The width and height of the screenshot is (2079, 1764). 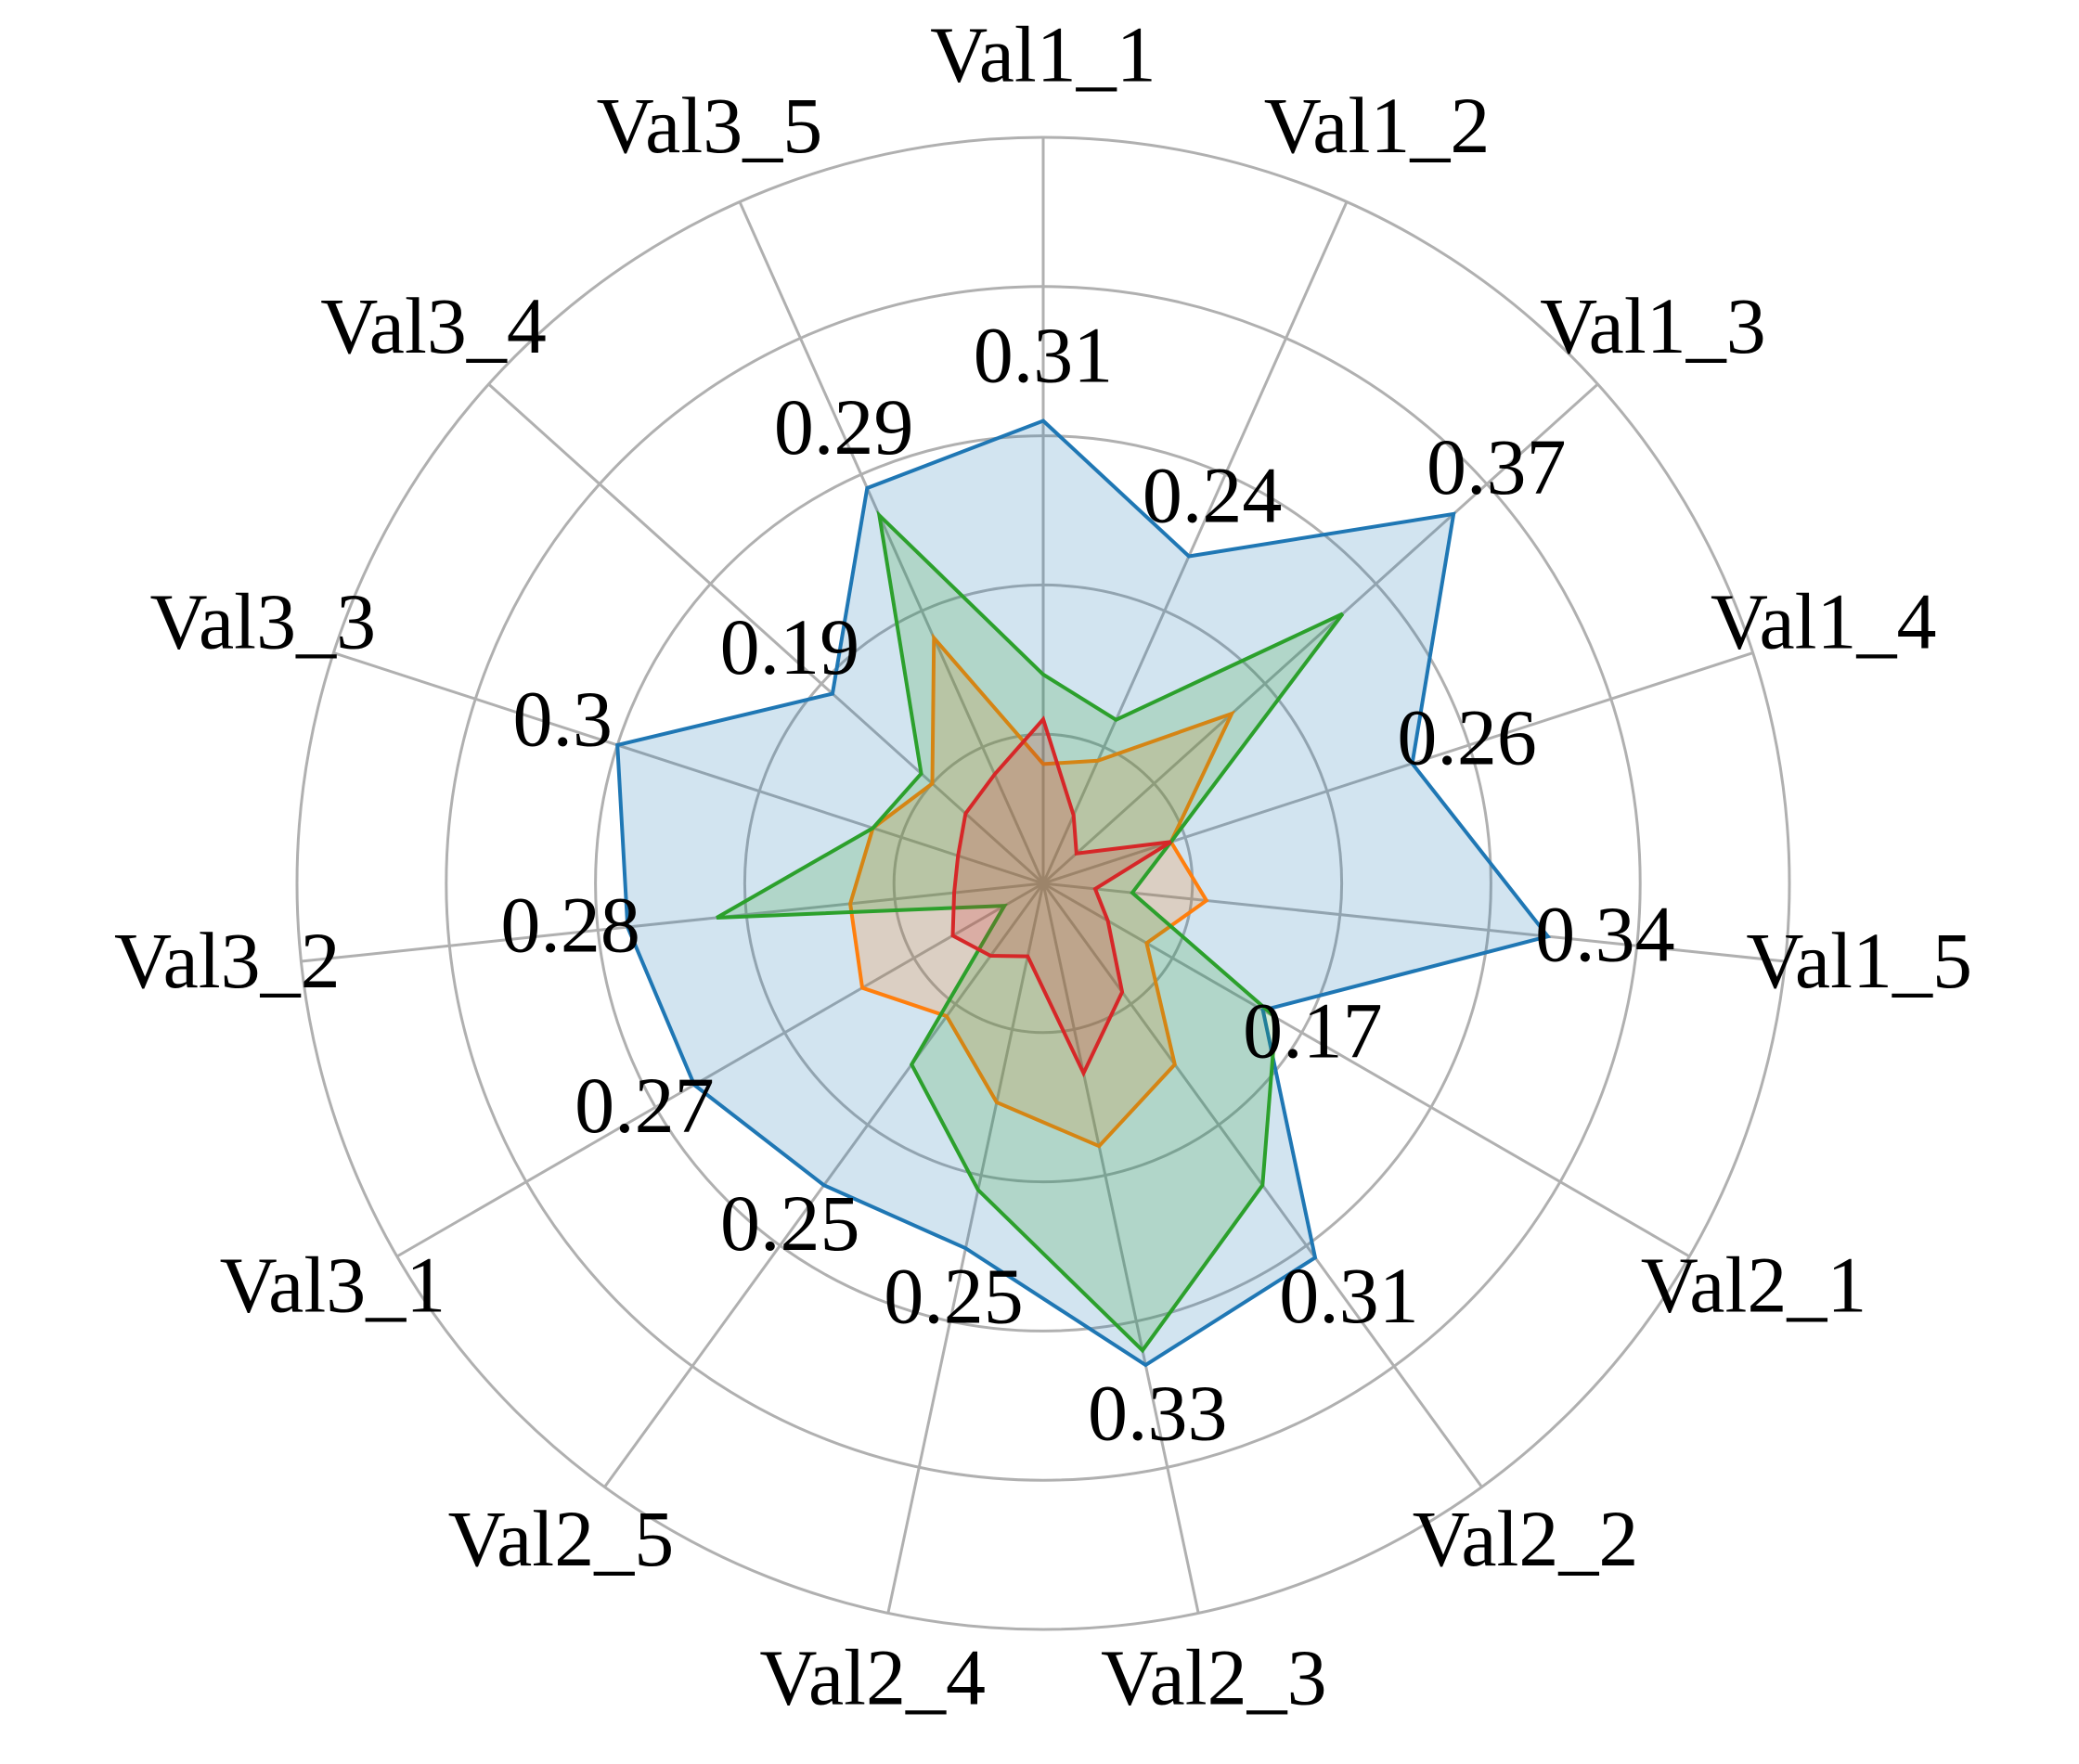 What do you see at coordinates (1043, 55) in the screenshot?
I see `category-label: Val1_1` at bounding box center [1043, 55].